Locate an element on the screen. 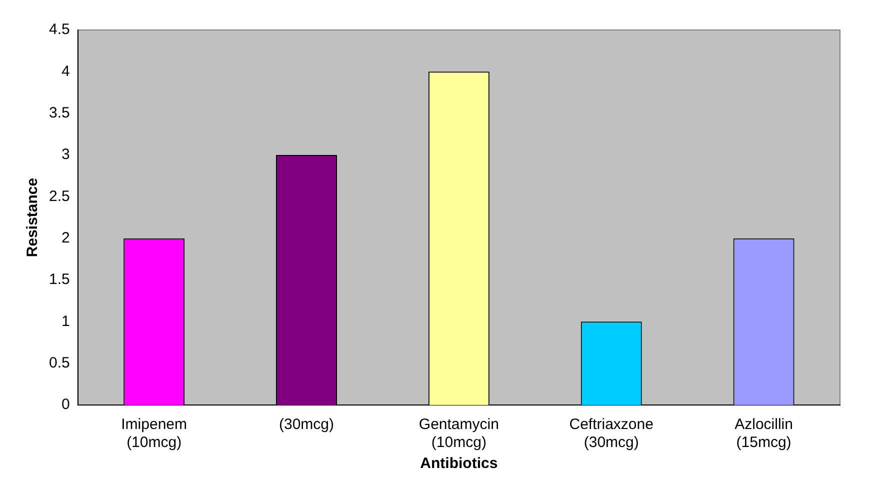 This screenshot has width=872, height=479. y-tick-label: 3.5 is located at coordinates (59, 113).